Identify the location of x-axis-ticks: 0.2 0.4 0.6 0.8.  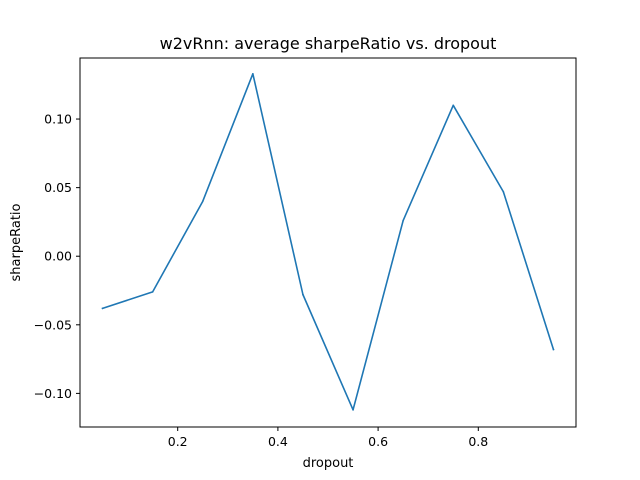
(328, 438).